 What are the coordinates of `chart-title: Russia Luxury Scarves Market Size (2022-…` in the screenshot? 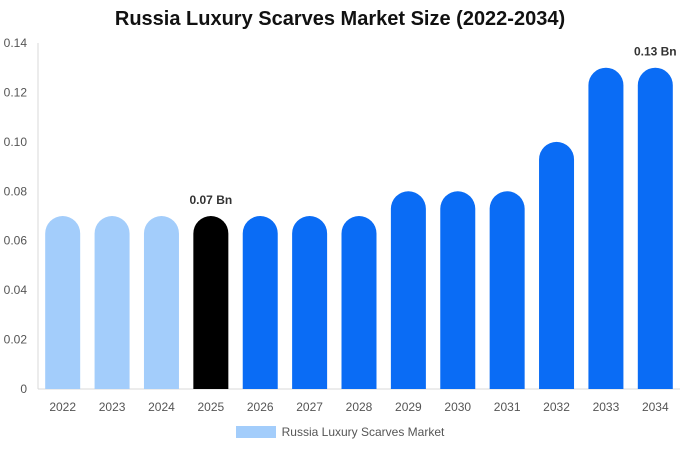 It's located at (340, 19).